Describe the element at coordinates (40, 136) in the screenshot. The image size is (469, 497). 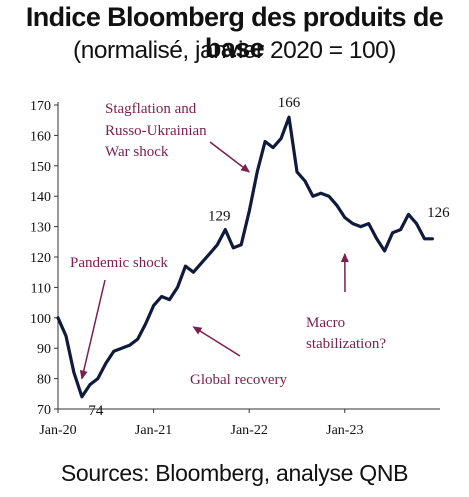
I see `y-tick-label: 160` at that location.